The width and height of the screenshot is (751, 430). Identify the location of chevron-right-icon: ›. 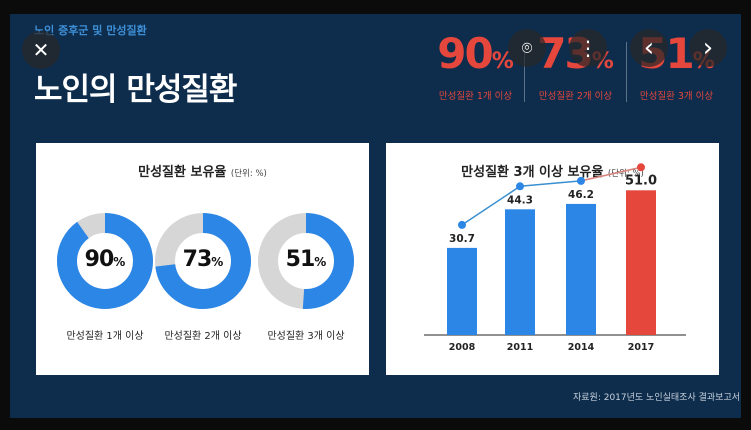
(708, 48).